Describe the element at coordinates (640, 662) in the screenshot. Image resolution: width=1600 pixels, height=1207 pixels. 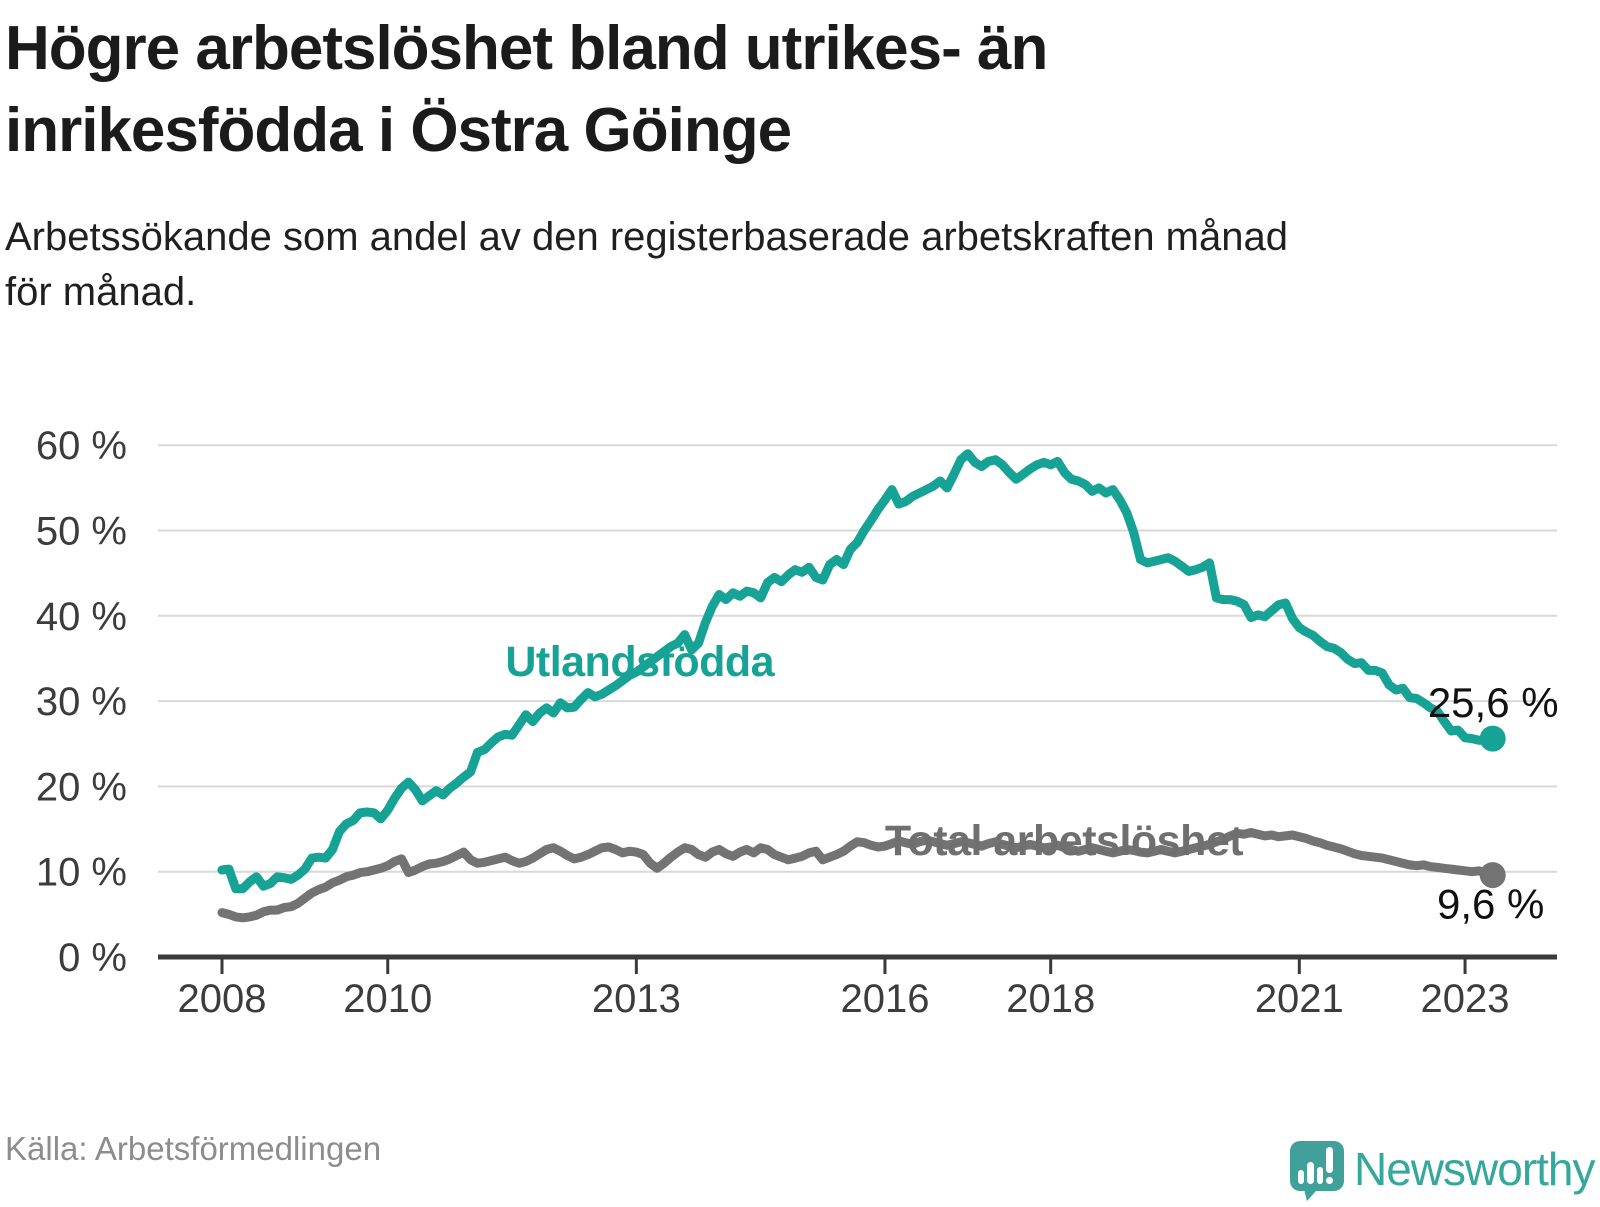
I see `series-label-utlandsfodda: Utlandsfödda` at that location.